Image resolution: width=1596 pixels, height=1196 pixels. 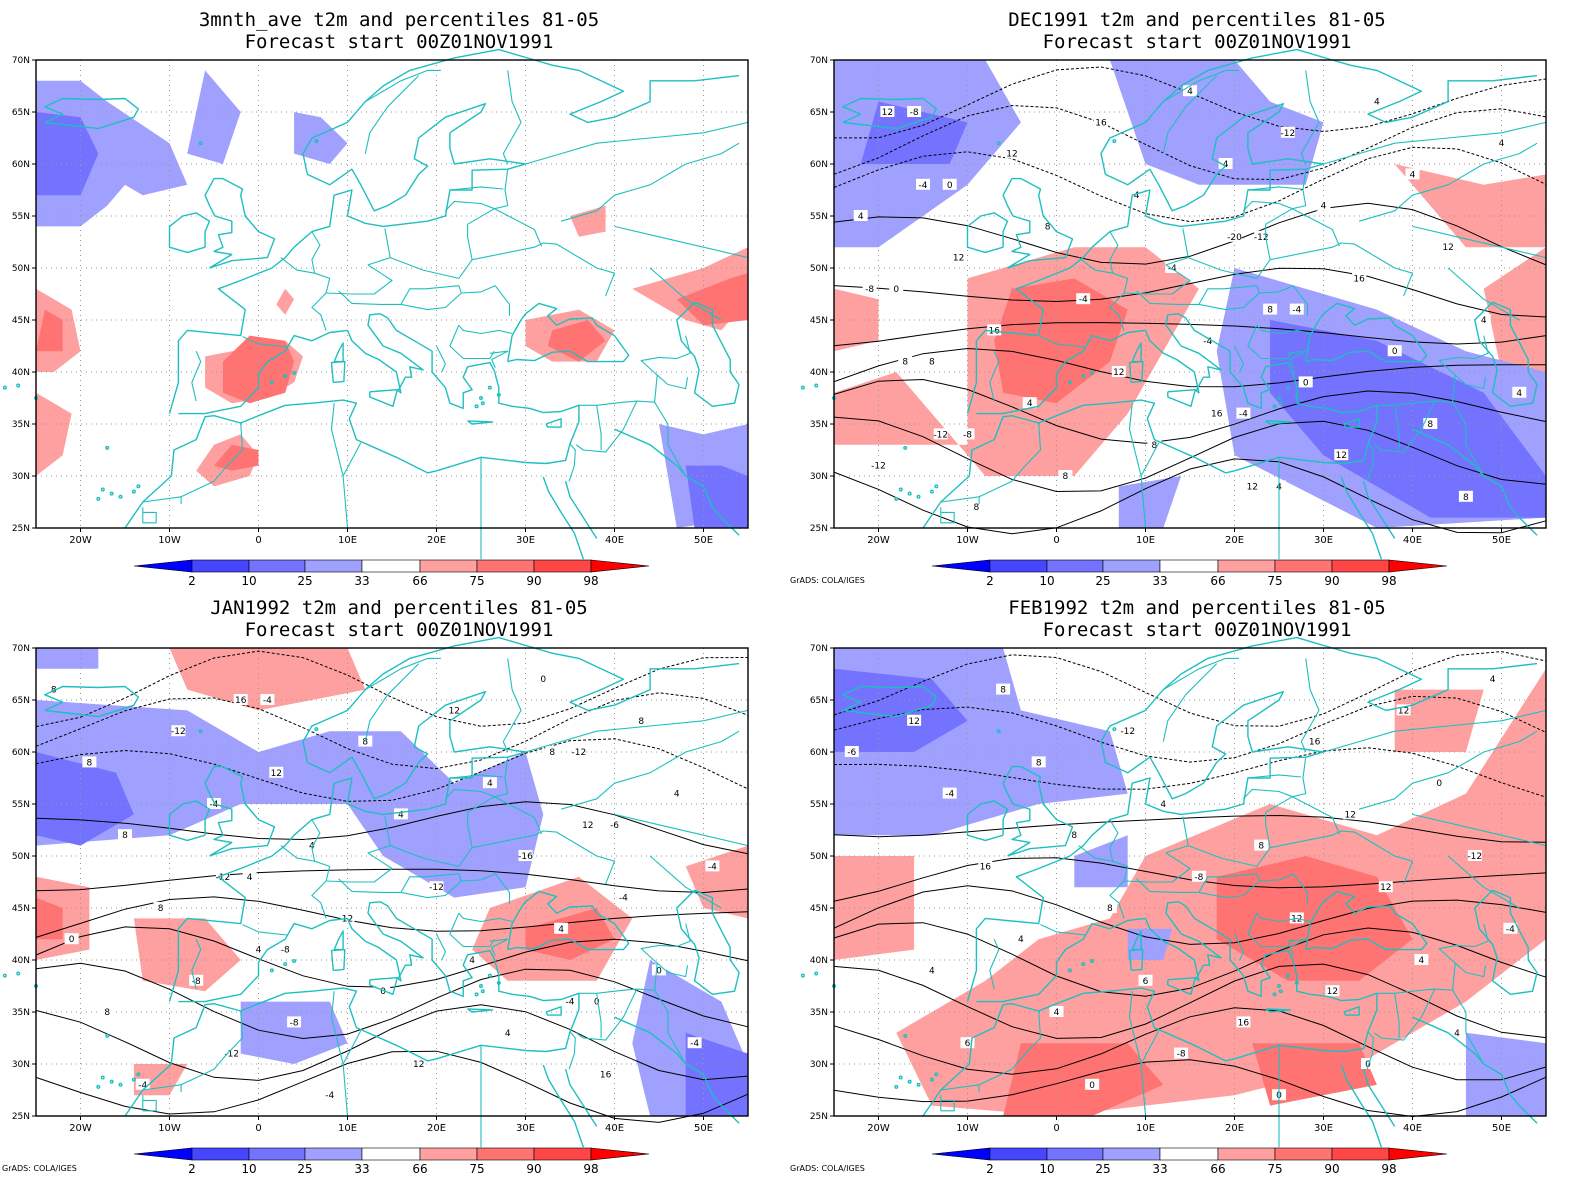 What do you see at coordinates (1145, 540) in the screenshot?
I see `lon-label: 10E` at bounding box center [1145, 540].